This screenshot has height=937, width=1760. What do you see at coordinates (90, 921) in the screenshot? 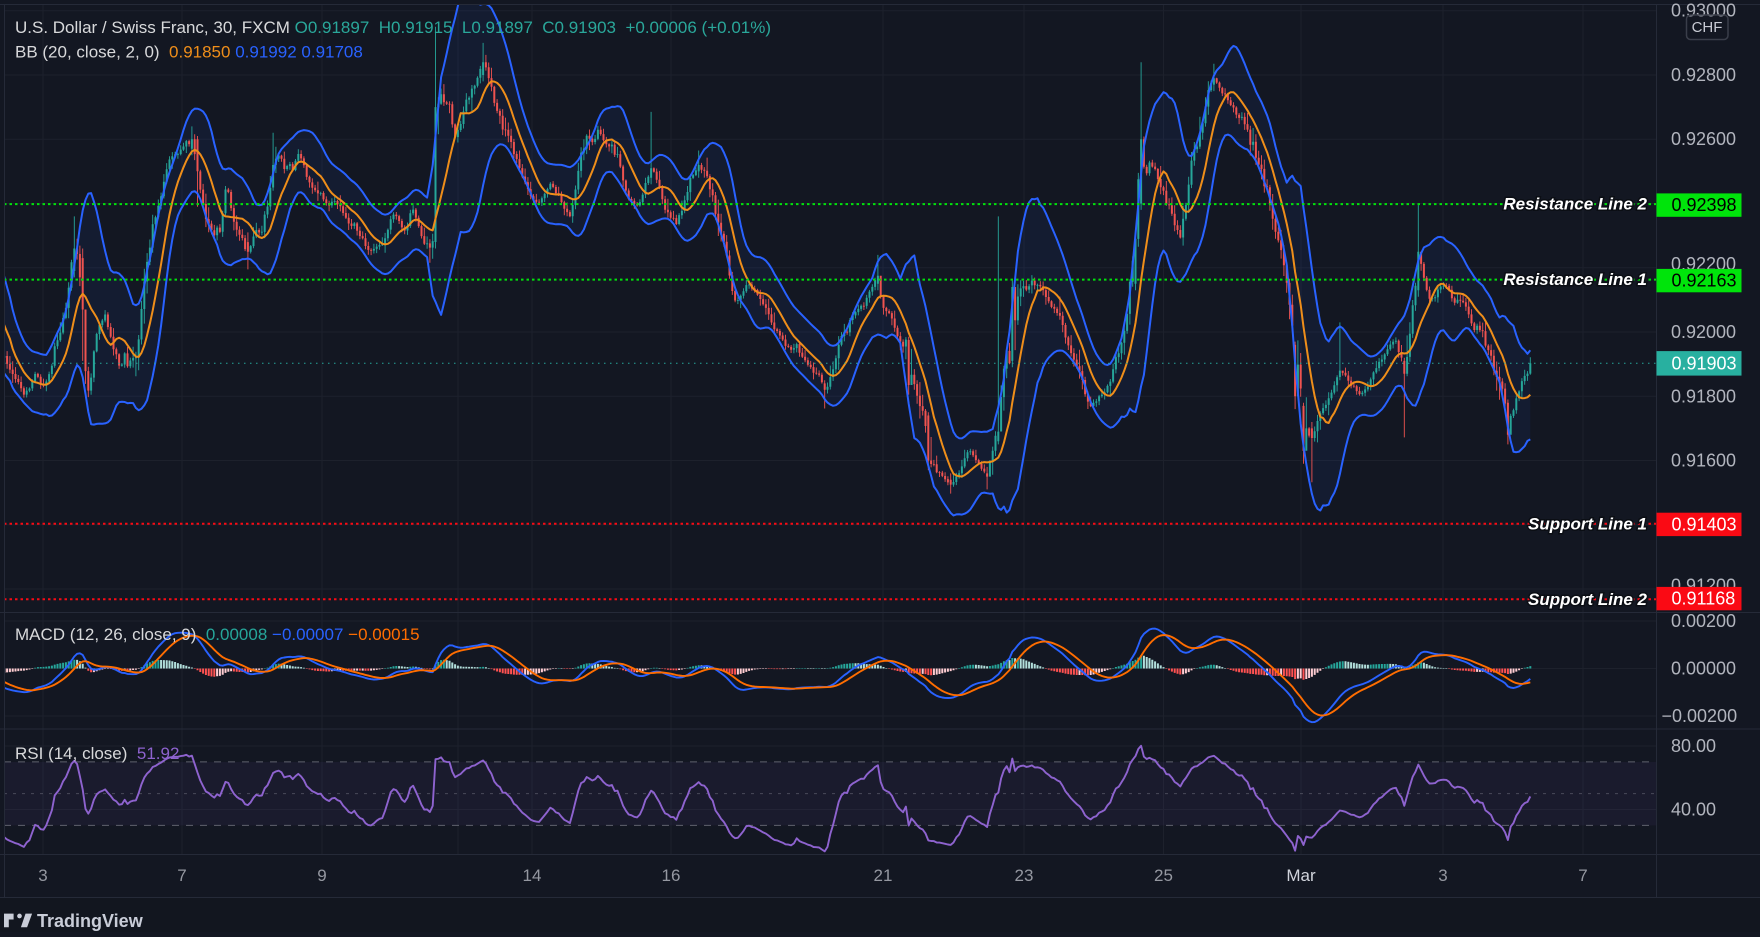
I see `svg-text: TradingView` at bounding box center [90, 921].